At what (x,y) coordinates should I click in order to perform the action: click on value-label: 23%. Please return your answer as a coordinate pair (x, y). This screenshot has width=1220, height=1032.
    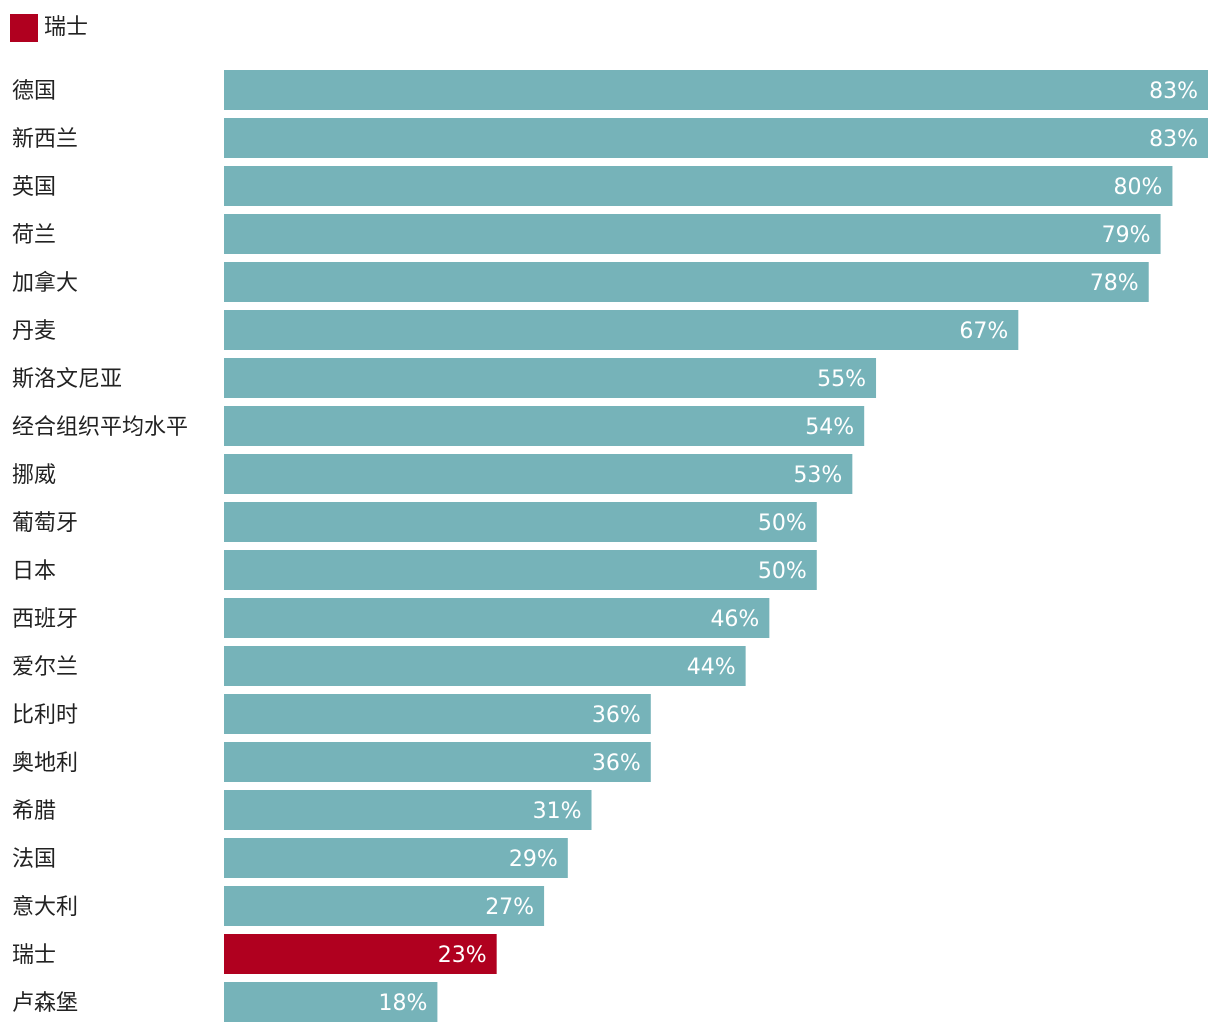
    Looking at the image, I should click on (462, 955).